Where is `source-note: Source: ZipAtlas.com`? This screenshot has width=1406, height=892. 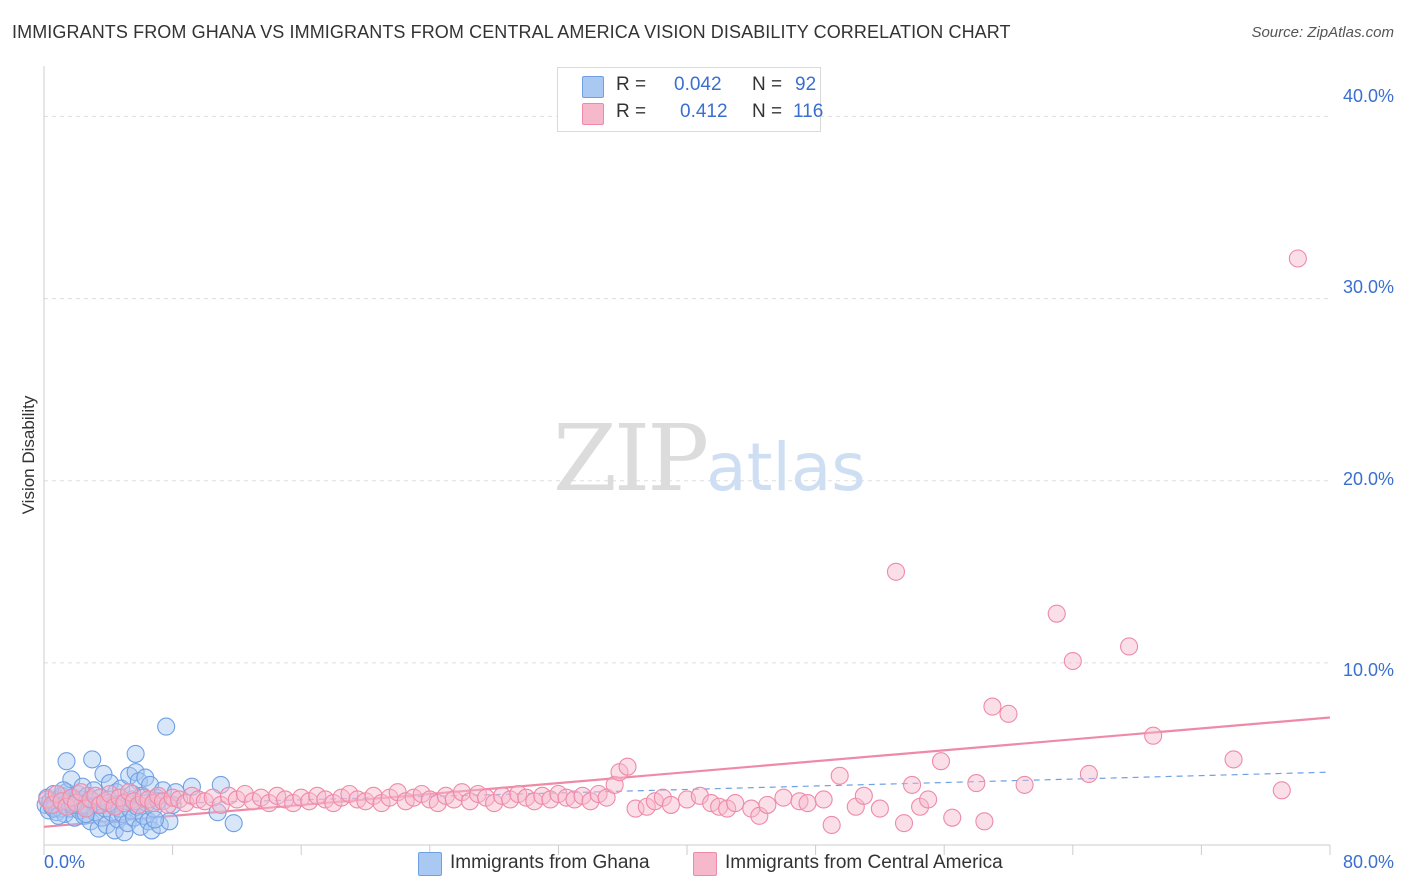
source-note: Source: ZipAtlas.com is located at coordinates (1322, 32).